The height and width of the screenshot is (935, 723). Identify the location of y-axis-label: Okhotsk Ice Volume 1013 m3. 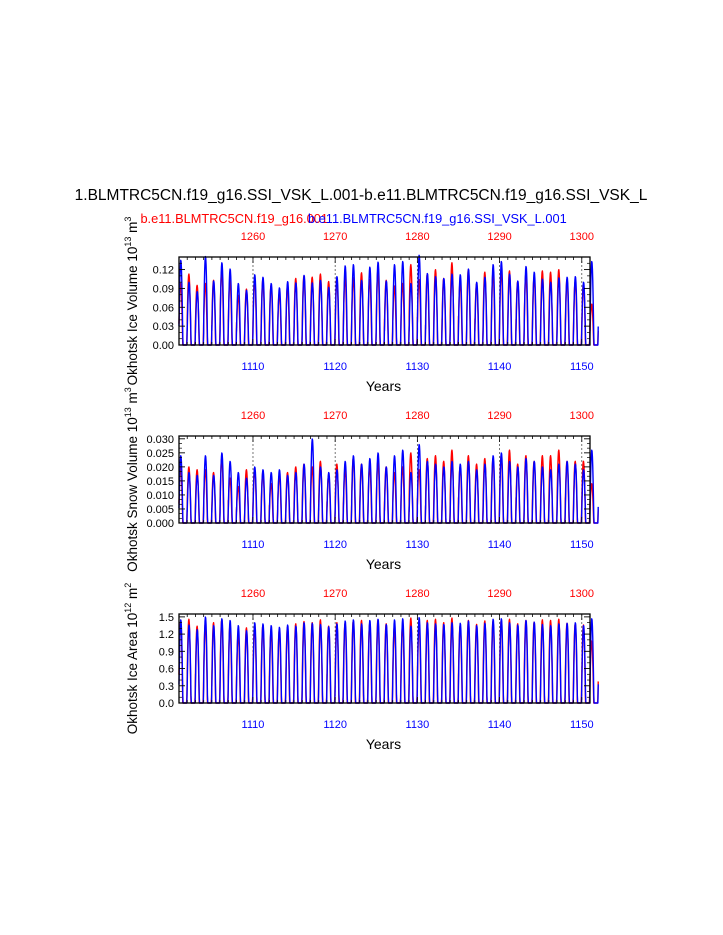
(131, 301).